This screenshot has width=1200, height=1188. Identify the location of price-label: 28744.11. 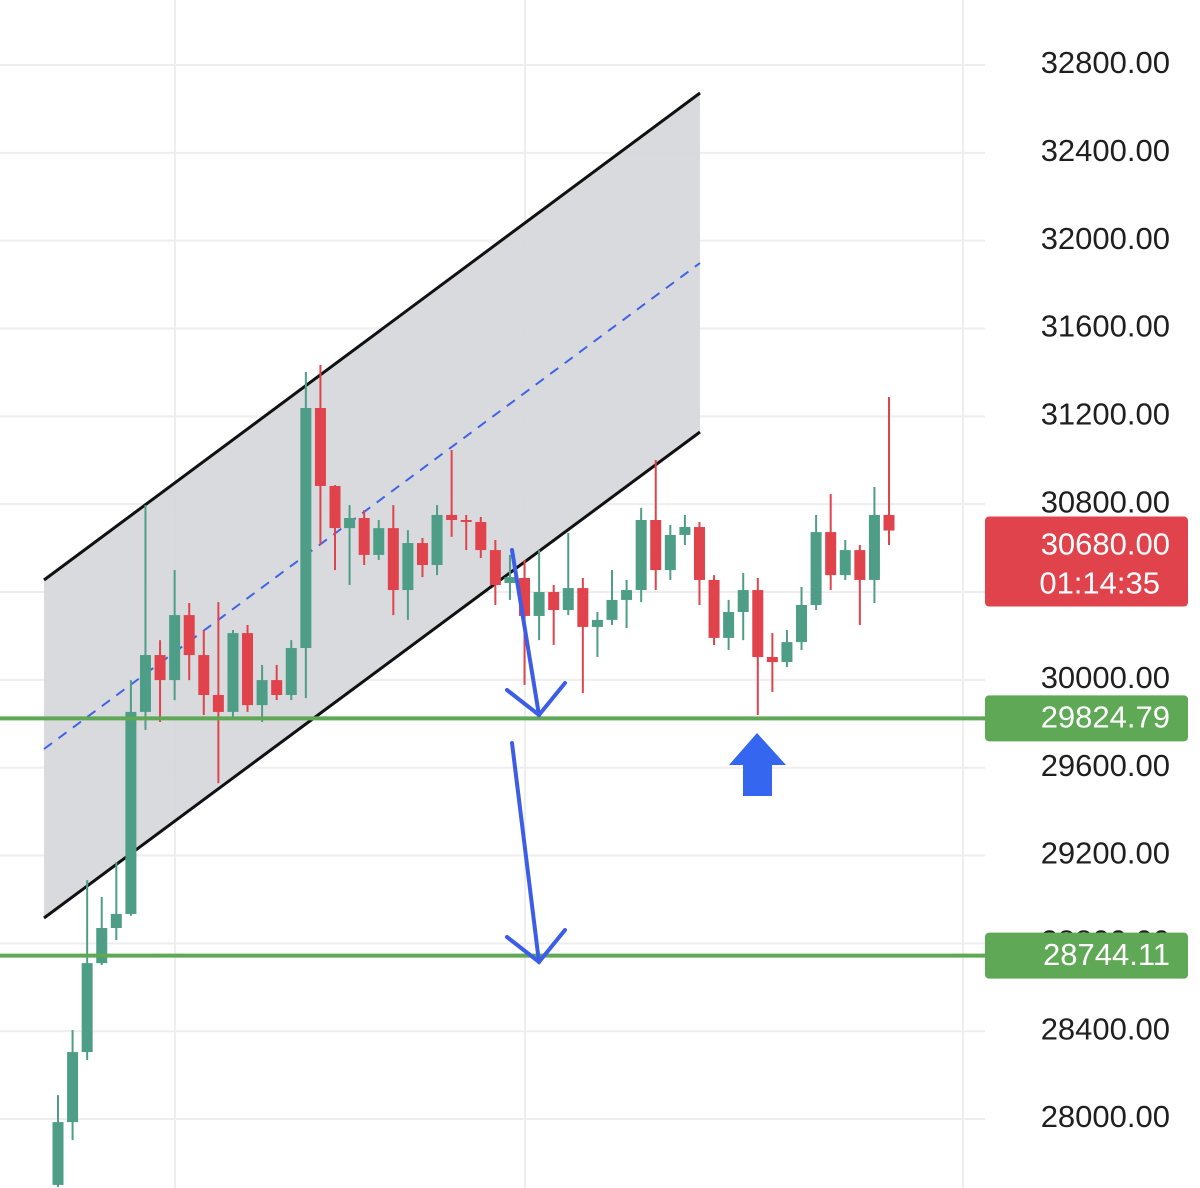
(1106, 954).